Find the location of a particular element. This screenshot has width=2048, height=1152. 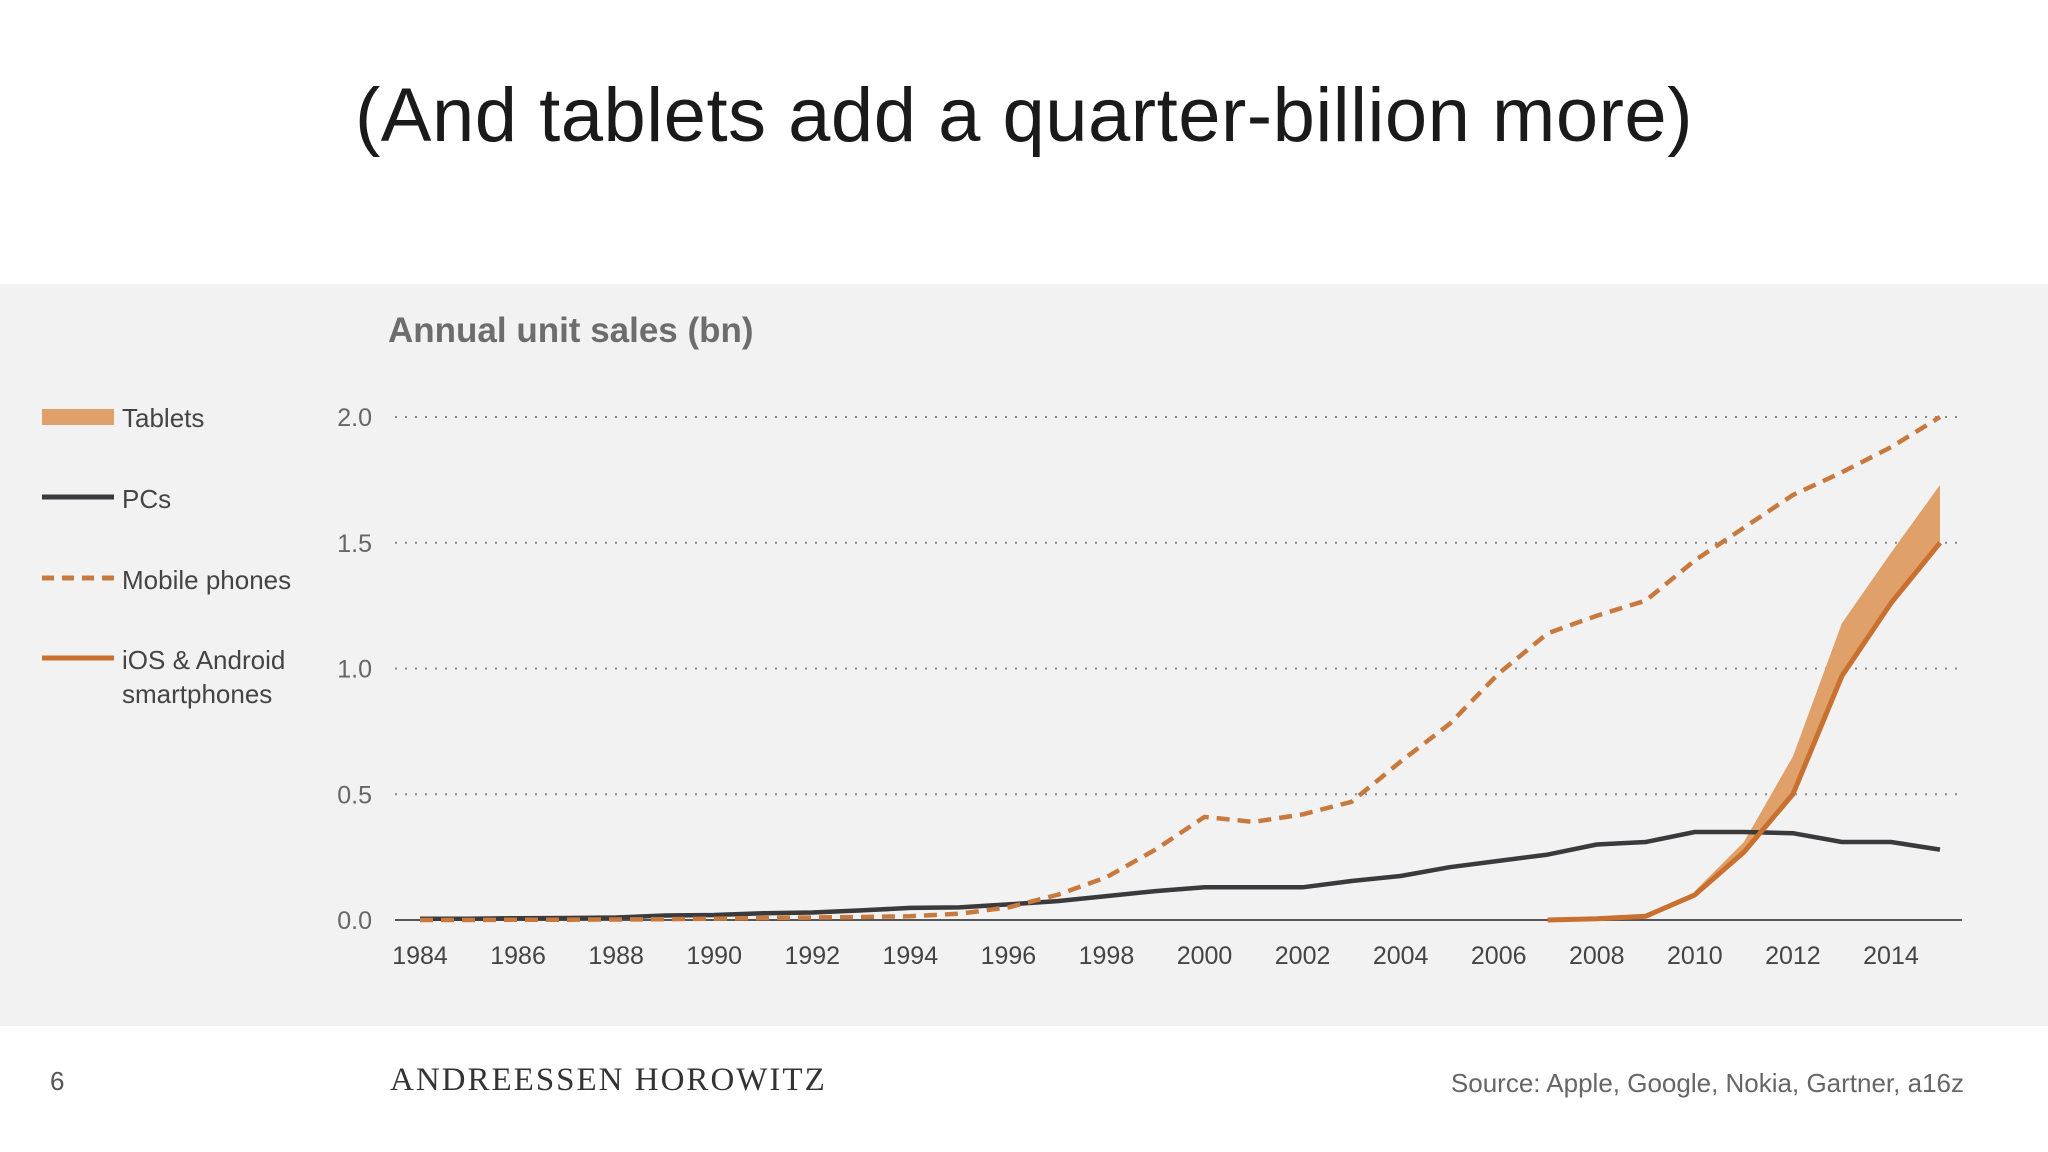

x-tick-label: 2008 is located at coordinates (1597, 956).